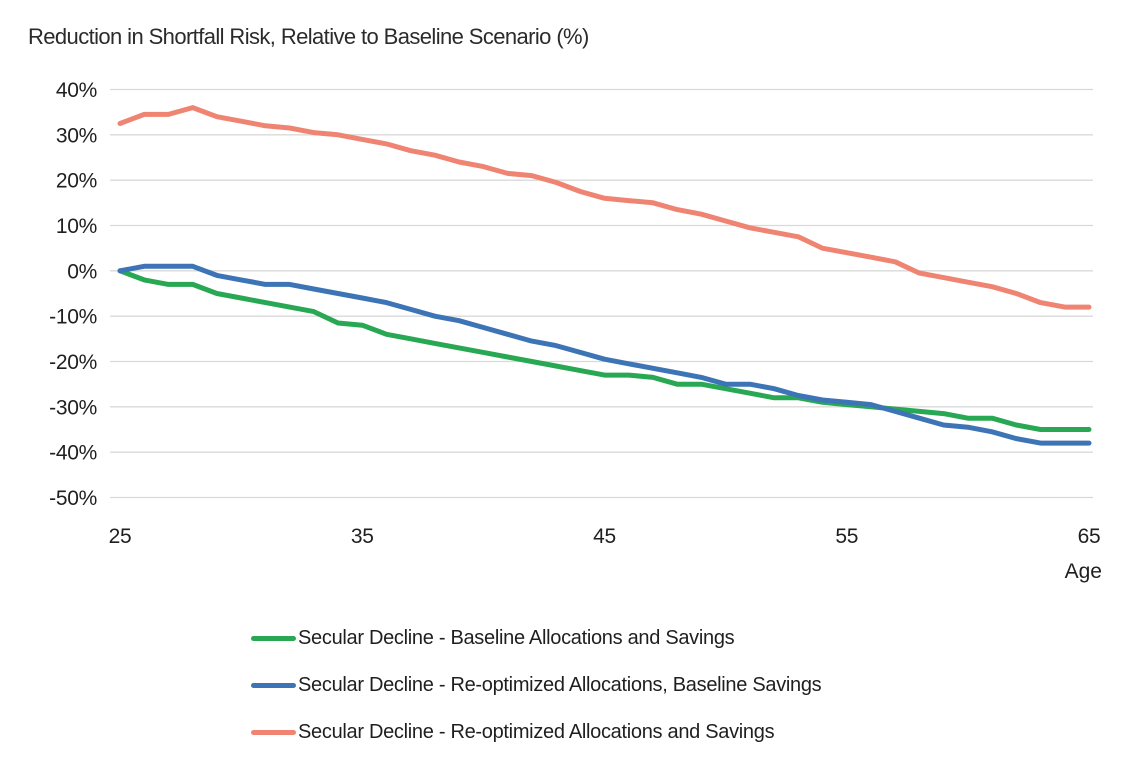 Image resolution: width=1127 pixels, height=758 pixels. What do you see at coordinates (82, 271) in the screenshot?
I see `y-axis-tick-label: 0%` at bounding box center [82, 271].